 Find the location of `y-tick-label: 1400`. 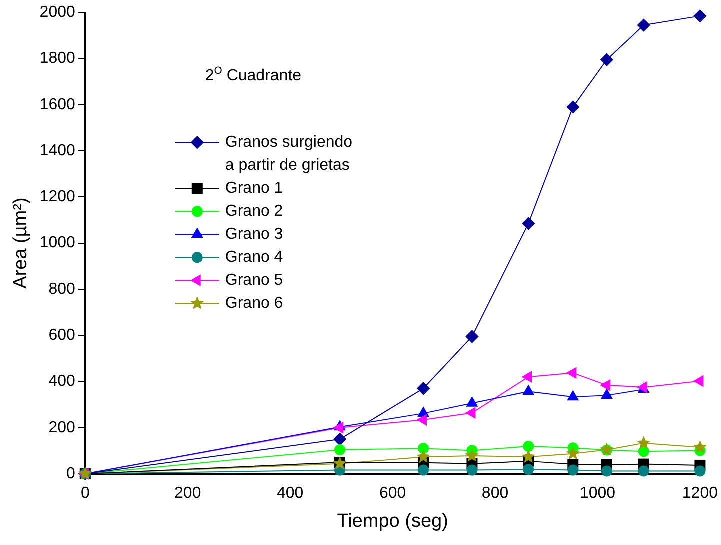

y-tick-label: 1400 is located at coordinates (58, 151).